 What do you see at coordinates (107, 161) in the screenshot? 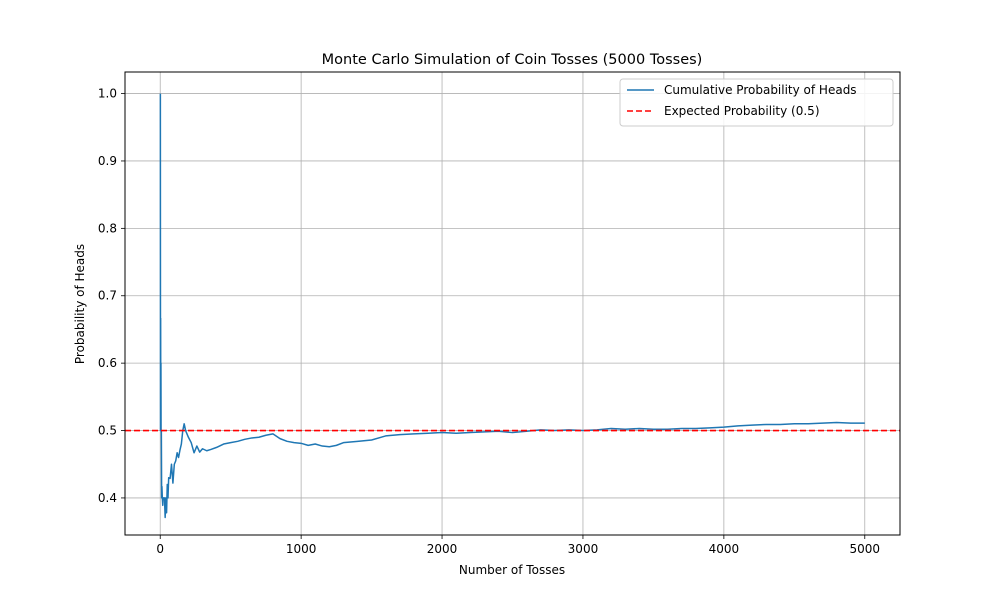
I see `y-tick-label: 0.9` at bounding box center [107, 161].